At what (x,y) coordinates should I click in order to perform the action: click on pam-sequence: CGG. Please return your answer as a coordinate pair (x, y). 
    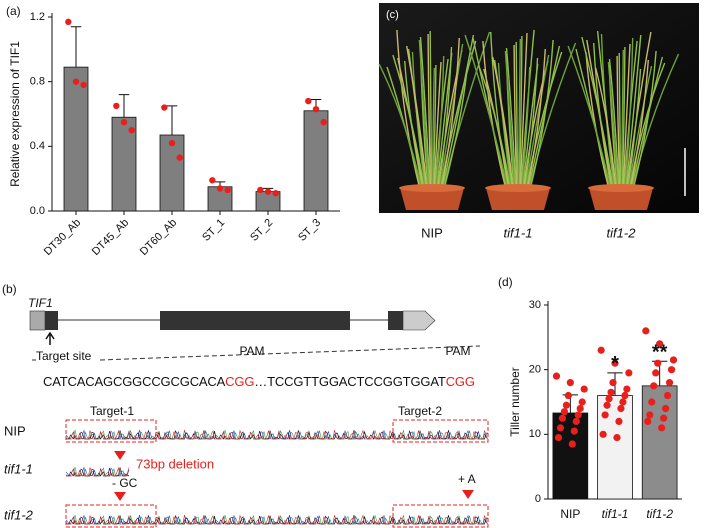
    Looking at the image, I should click on (239, 381).